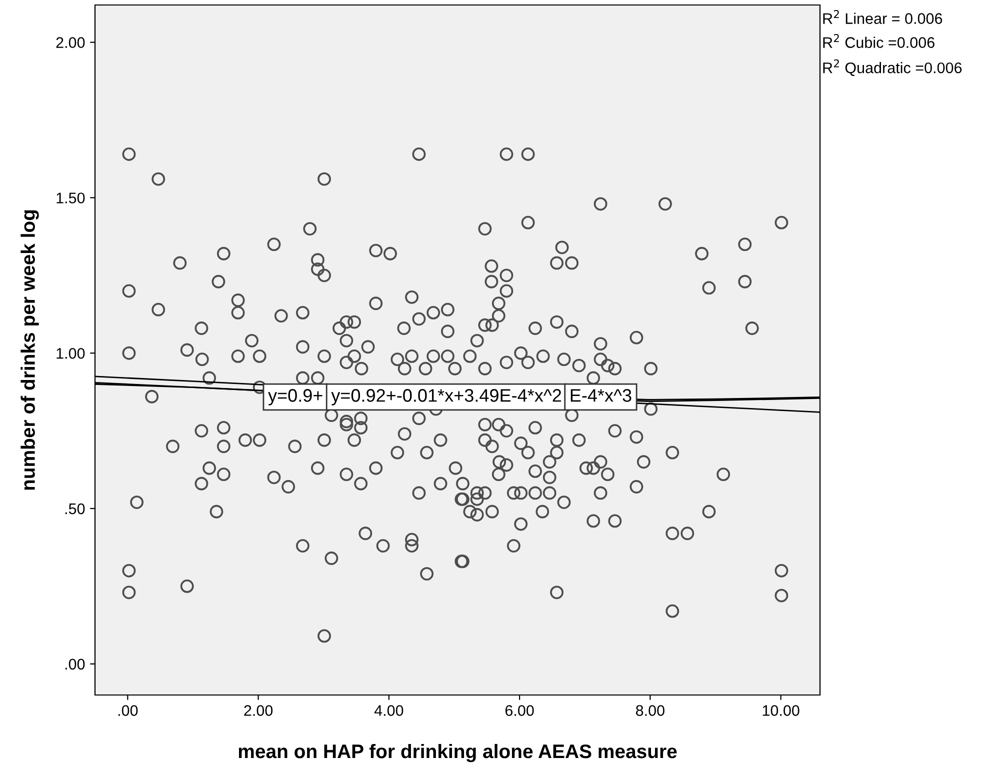  What do you see at coordinates (519, 710) in the screenshot?
I see `x-tick-label: 6.00` at bounding box center [519, 710].